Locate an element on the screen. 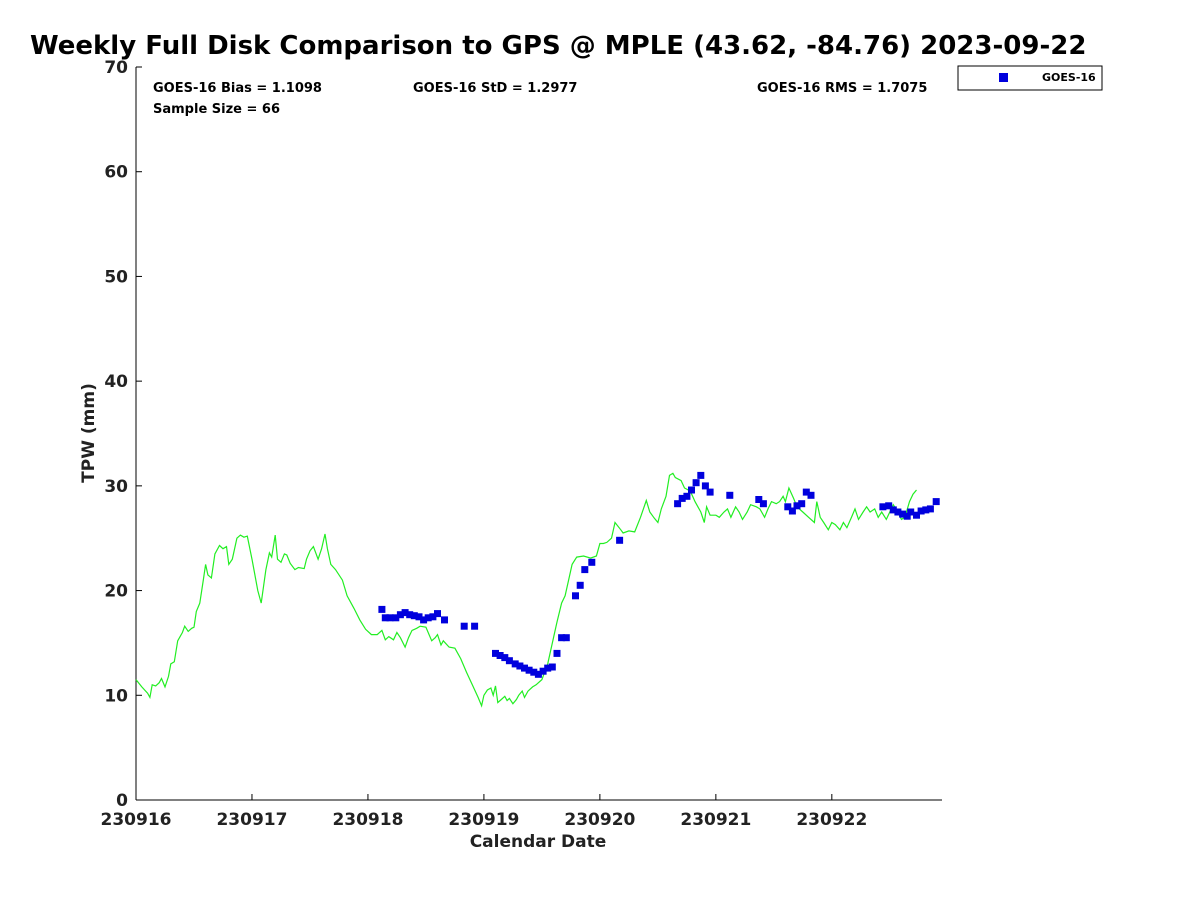 Image resolution: width=1200 pixels, height=900 pixels. x-tick-label: 230922 is located at coordinates (831, 820).